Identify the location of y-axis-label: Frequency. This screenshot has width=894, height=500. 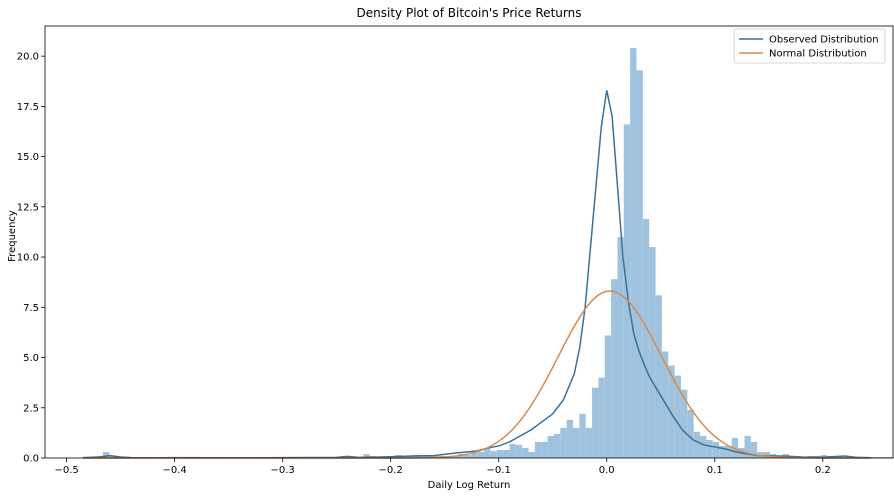
(12, 236).